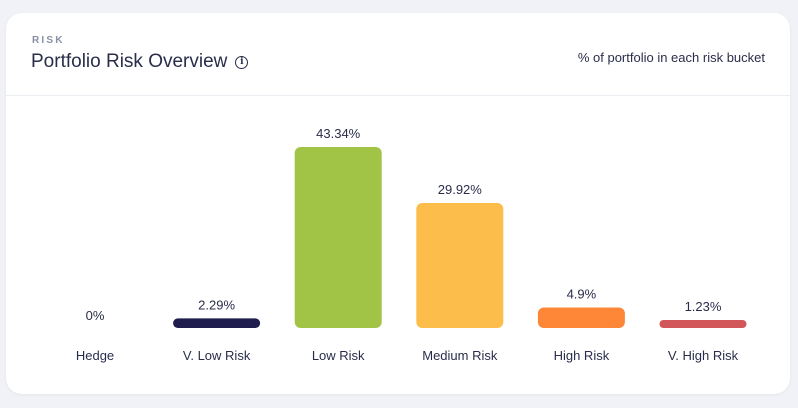 This screenshot has width=798, height=408. I want to click on bar-medium-risk, so click(460, 265).